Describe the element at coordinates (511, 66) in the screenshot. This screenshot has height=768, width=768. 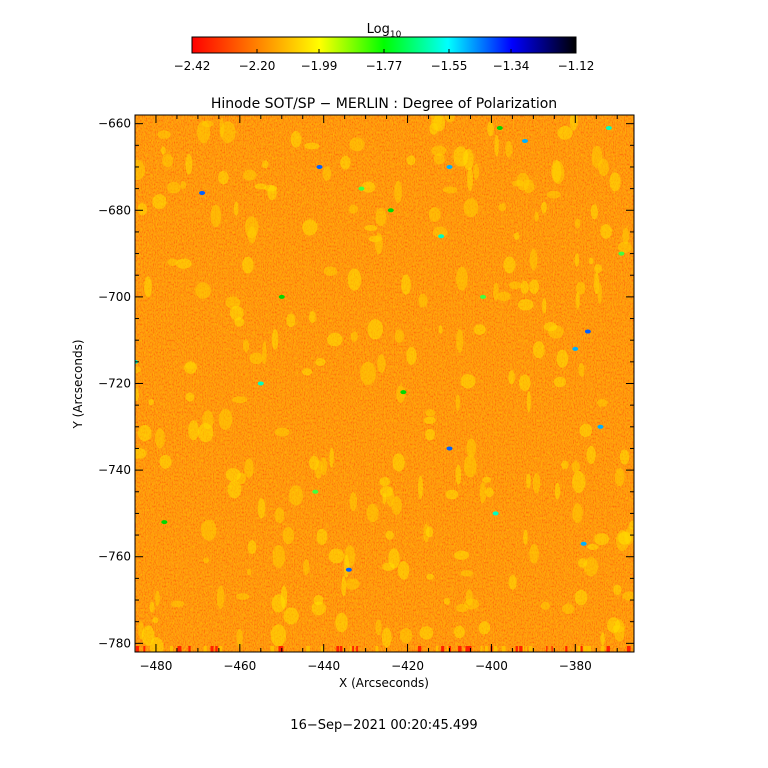
I see `colorbar-tick-label: −1.34` at that location.